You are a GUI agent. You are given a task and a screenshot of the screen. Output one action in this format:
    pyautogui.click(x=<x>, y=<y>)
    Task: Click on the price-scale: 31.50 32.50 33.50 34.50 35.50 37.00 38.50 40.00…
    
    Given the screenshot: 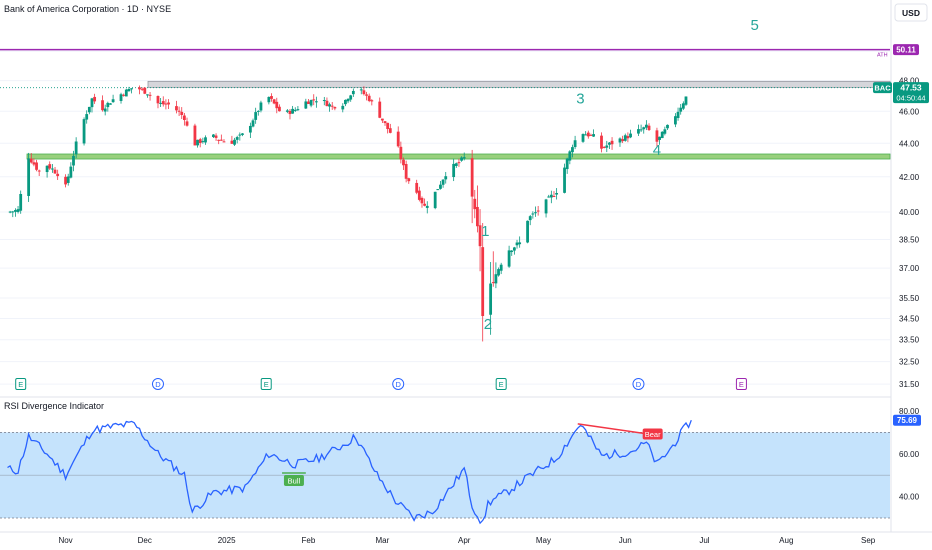 What is the action you would take?
    pyautogui.click(x=911, y=266)
    